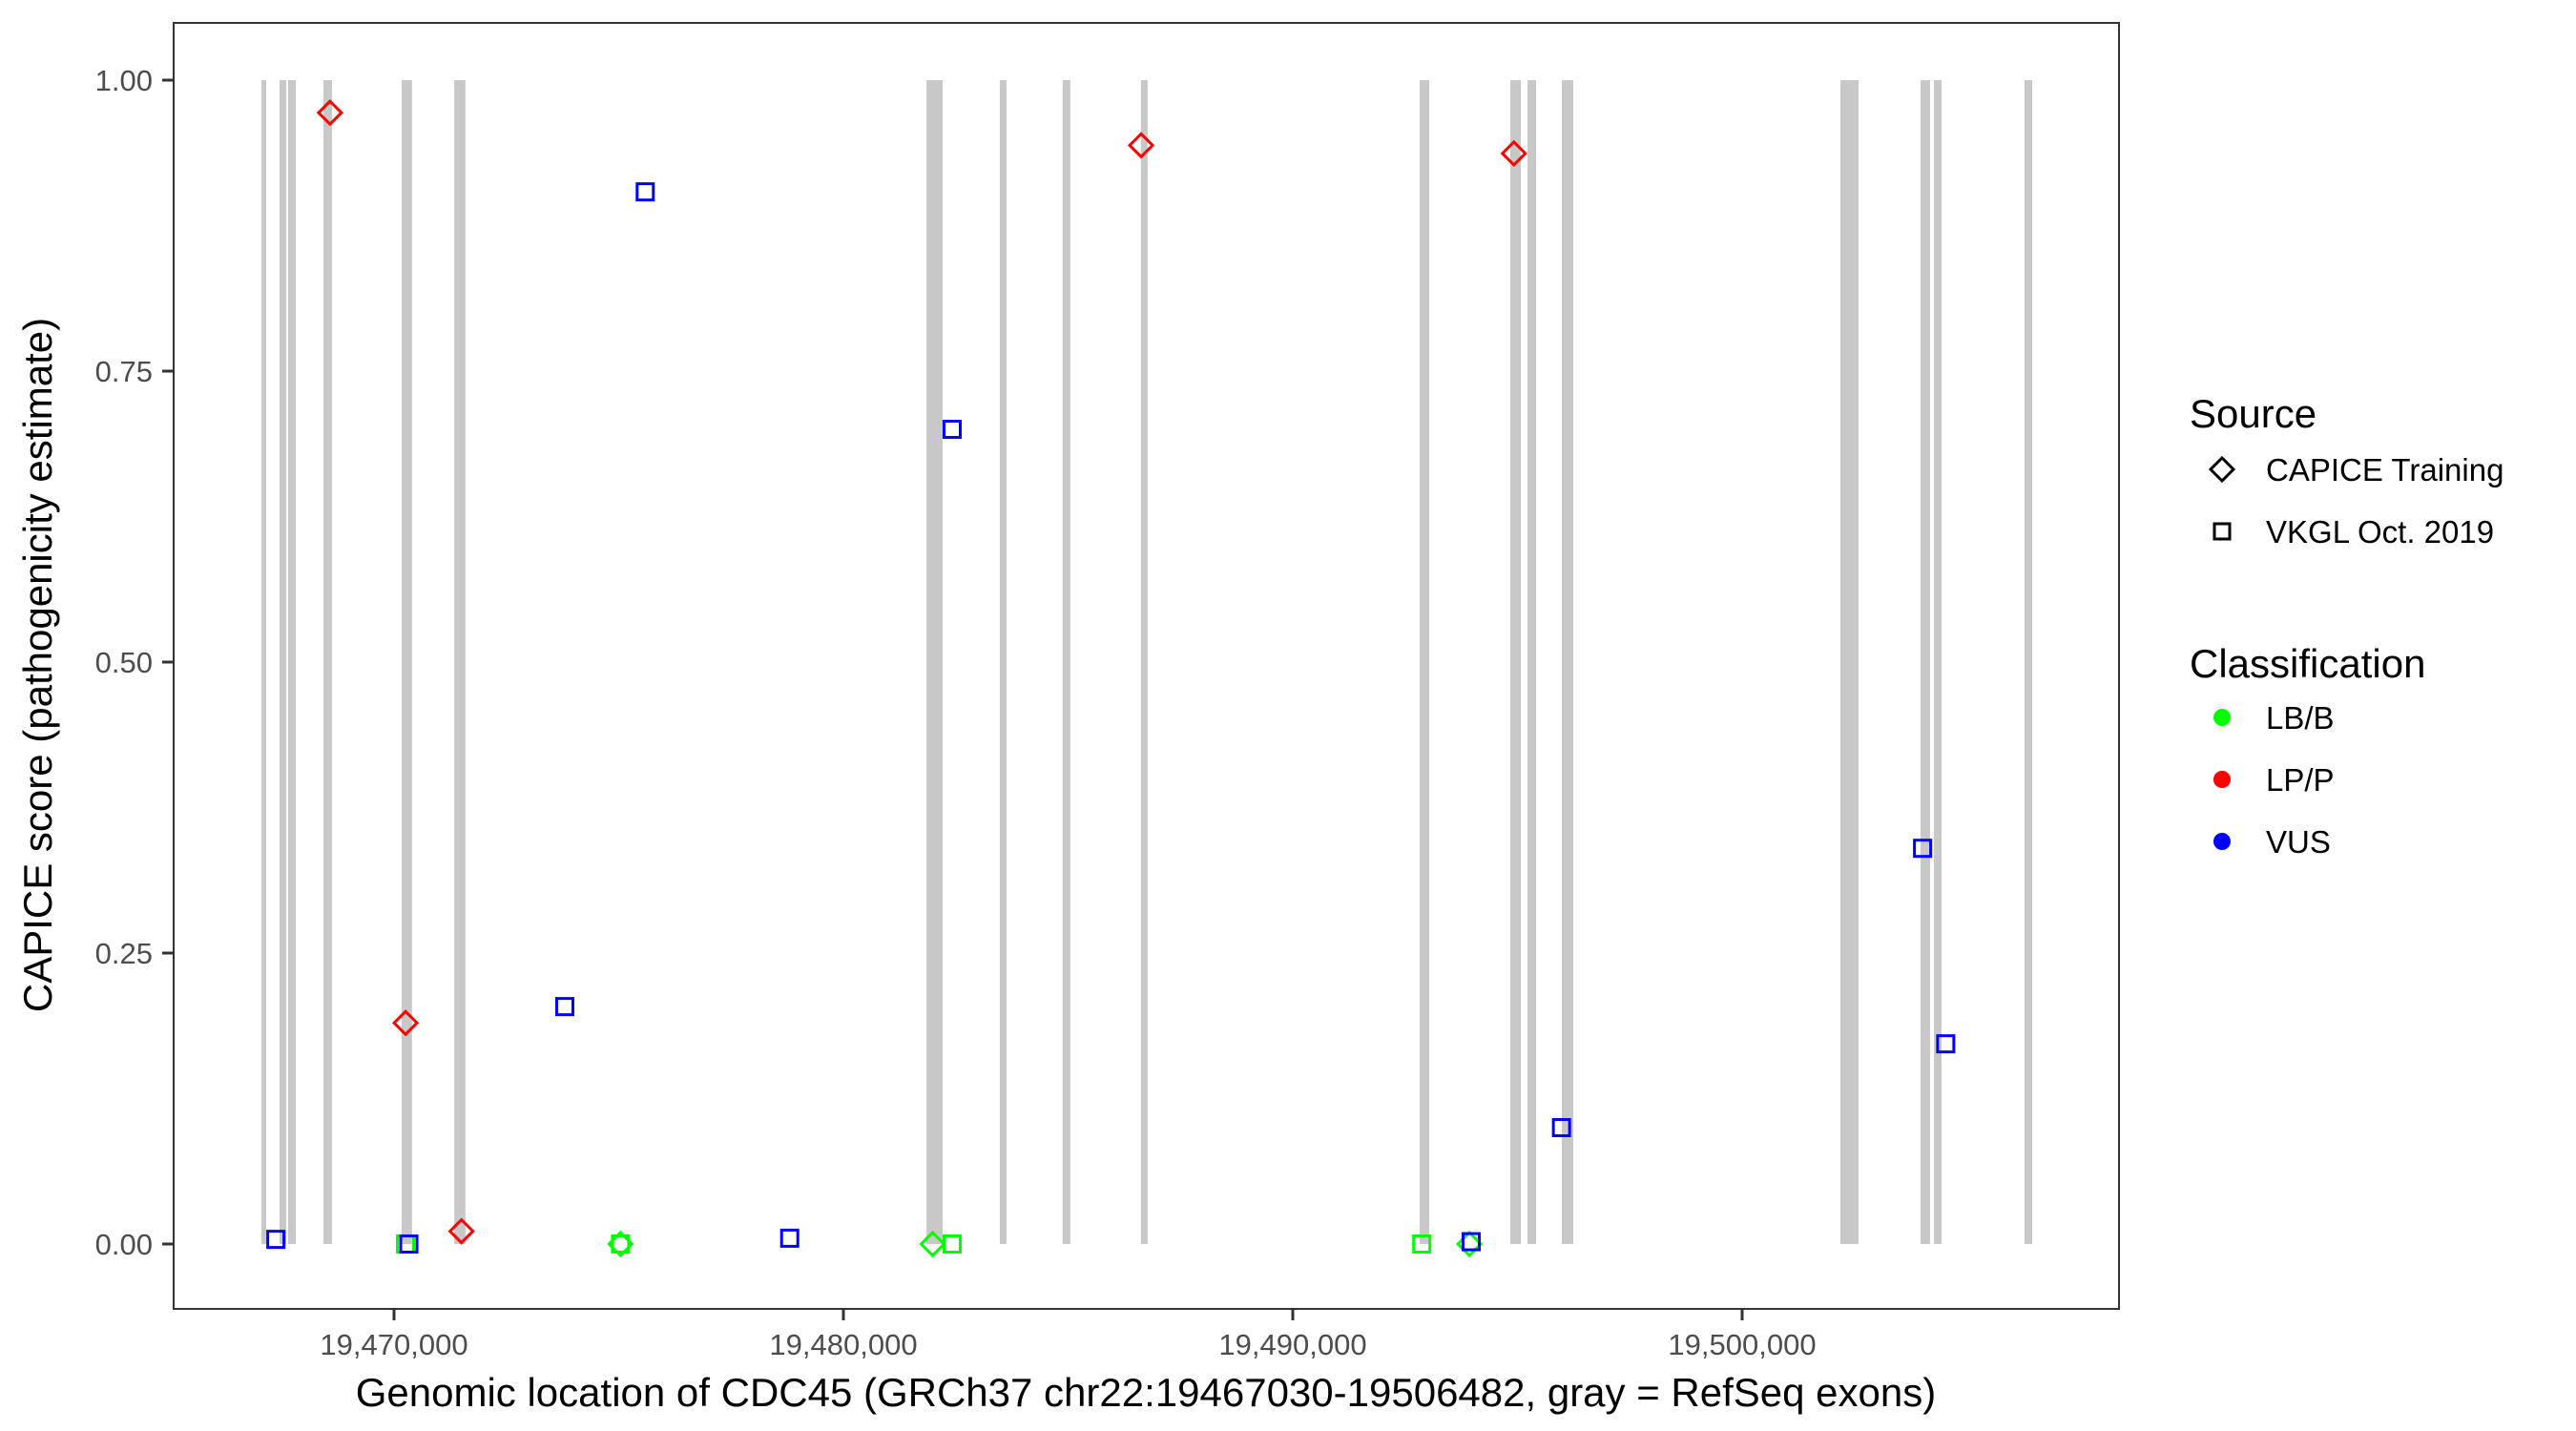 The image size is (2576, 1431). Describe the element at coordinates (2222, 718) in the screenshot. I see `green-dot-icon` at that location.